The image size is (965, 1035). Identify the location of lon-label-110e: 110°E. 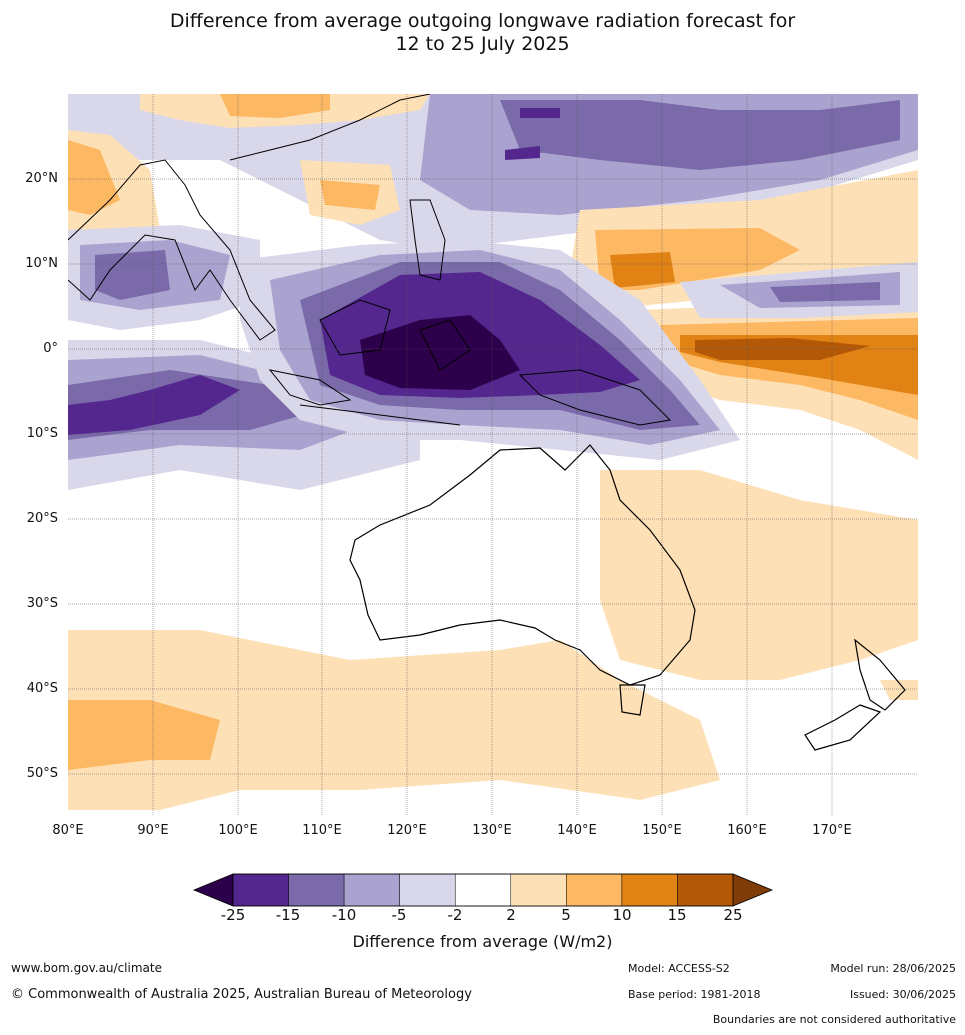
(322, 830).